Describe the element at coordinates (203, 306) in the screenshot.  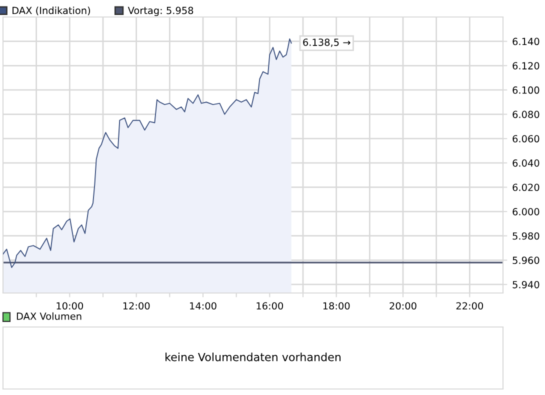
I see `x-tick-label: 14:00` at that location.